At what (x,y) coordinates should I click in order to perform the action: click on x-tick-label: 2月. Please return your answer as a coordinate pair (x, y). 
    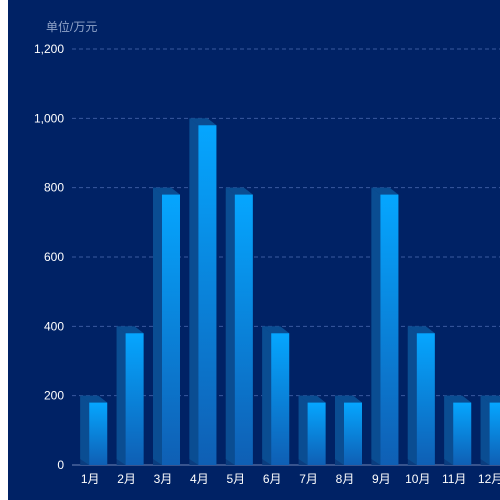
    Looking at the image, I should click on (126, 479).